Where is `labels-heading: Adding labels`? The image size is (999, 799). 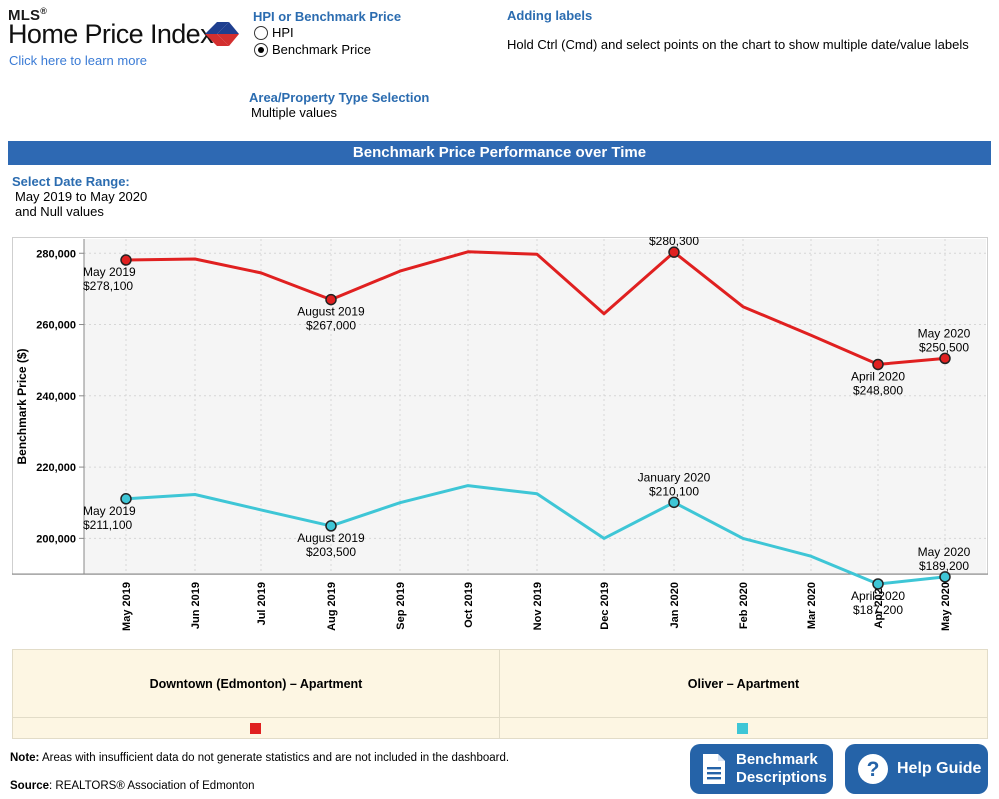
labels-heading: Adding labels is located at coordinates (550, 15).